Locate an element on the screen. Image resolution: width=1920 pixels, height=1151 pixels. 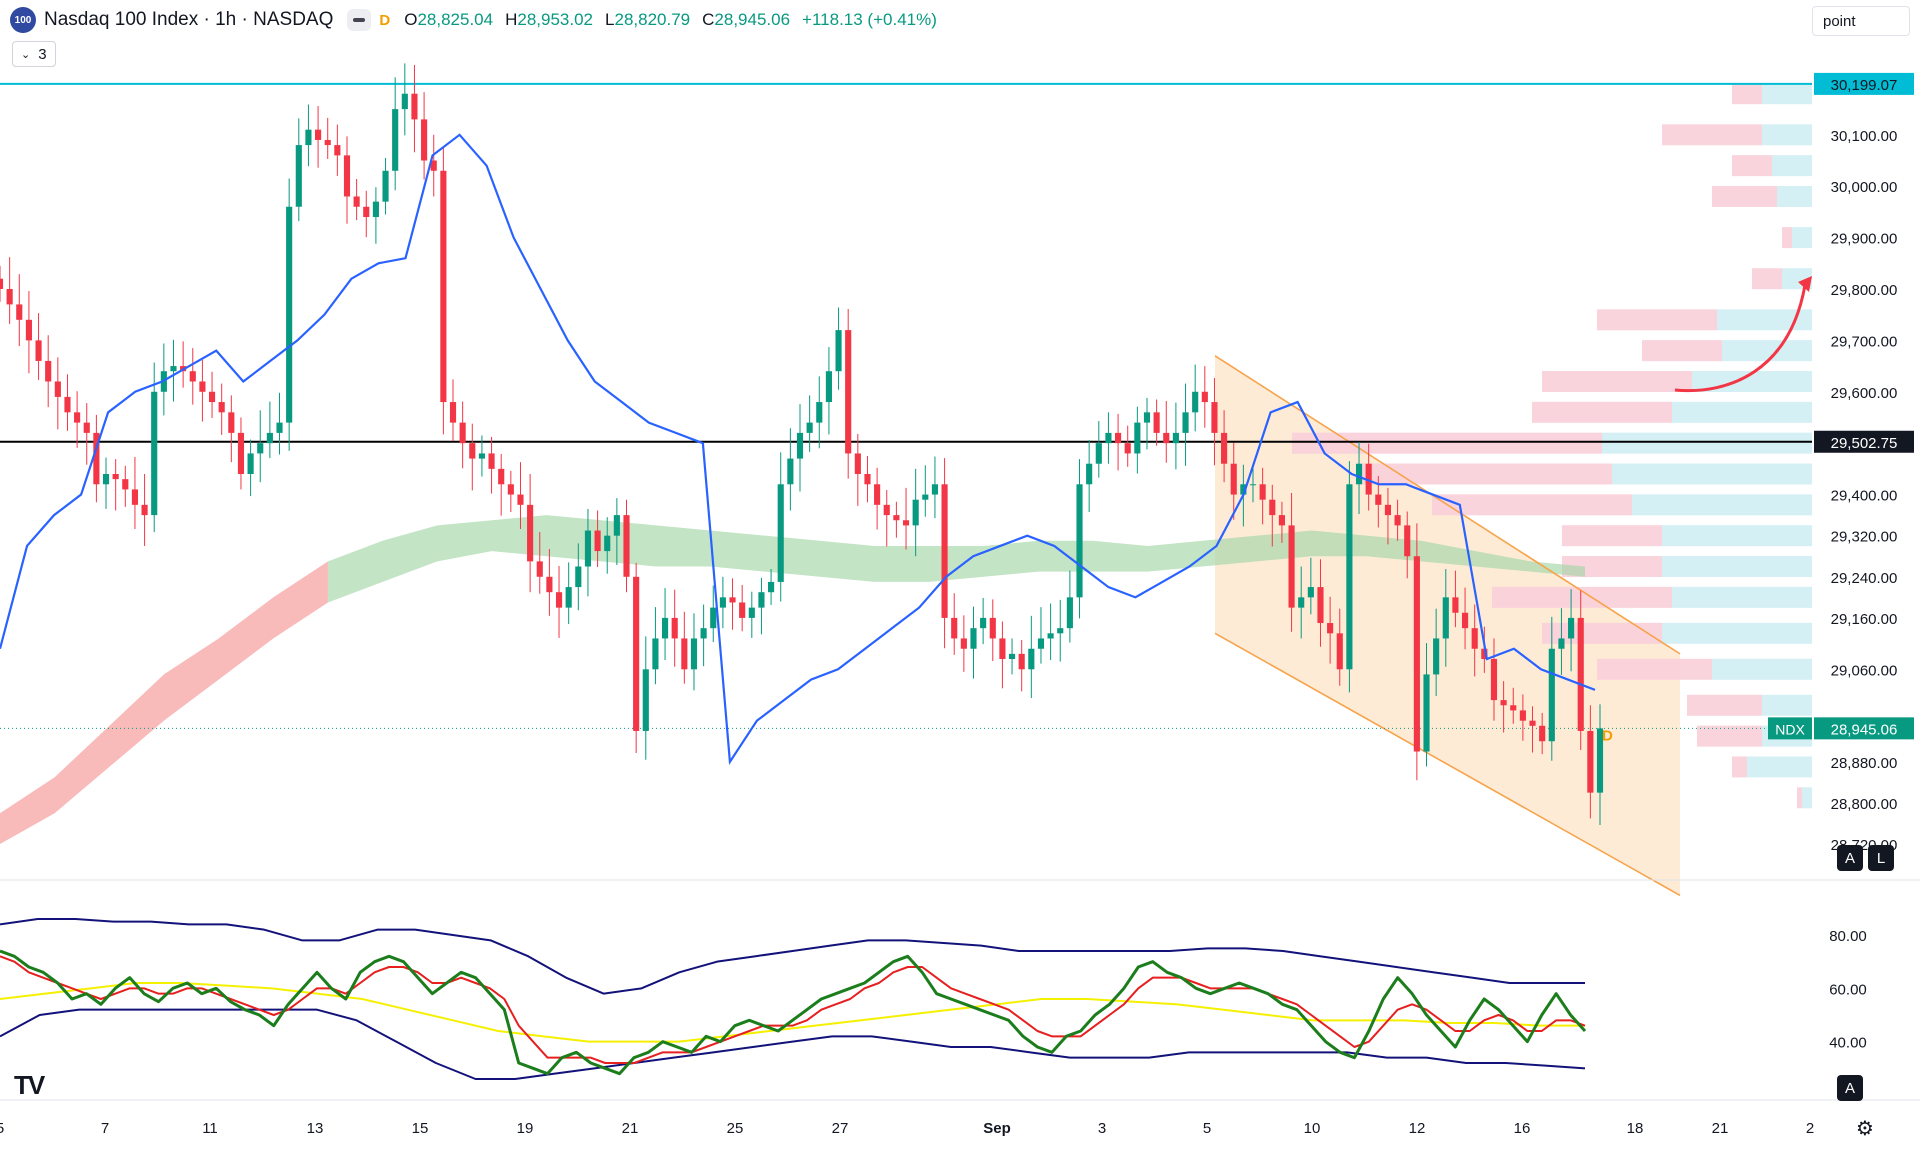
price-tick-label: 29,240.00 is located at coordinates (1864, 578).